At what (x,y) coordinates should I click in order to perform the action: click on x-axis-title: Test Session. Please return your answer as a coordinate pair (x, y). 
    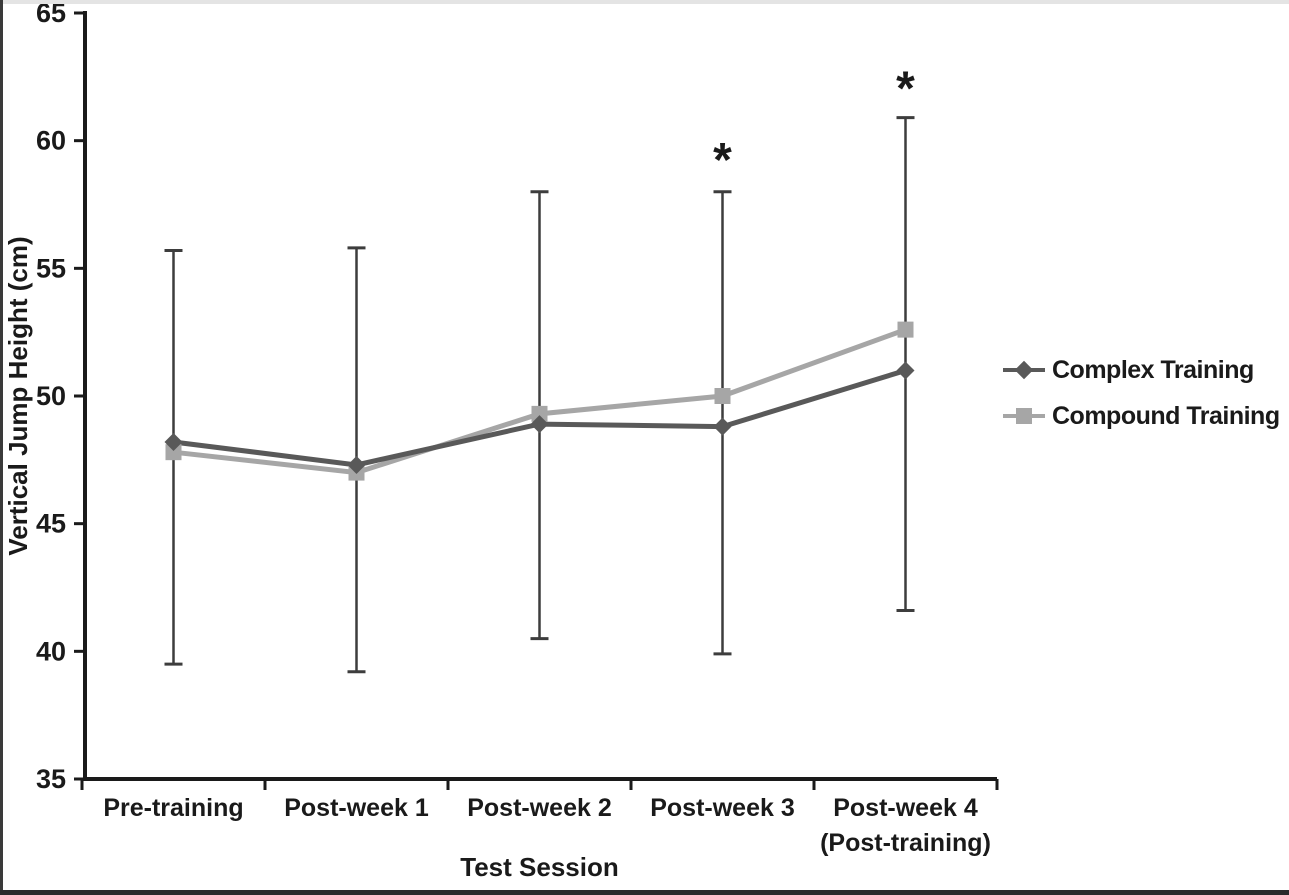
    Looking at the image, I should click on (539, 867).